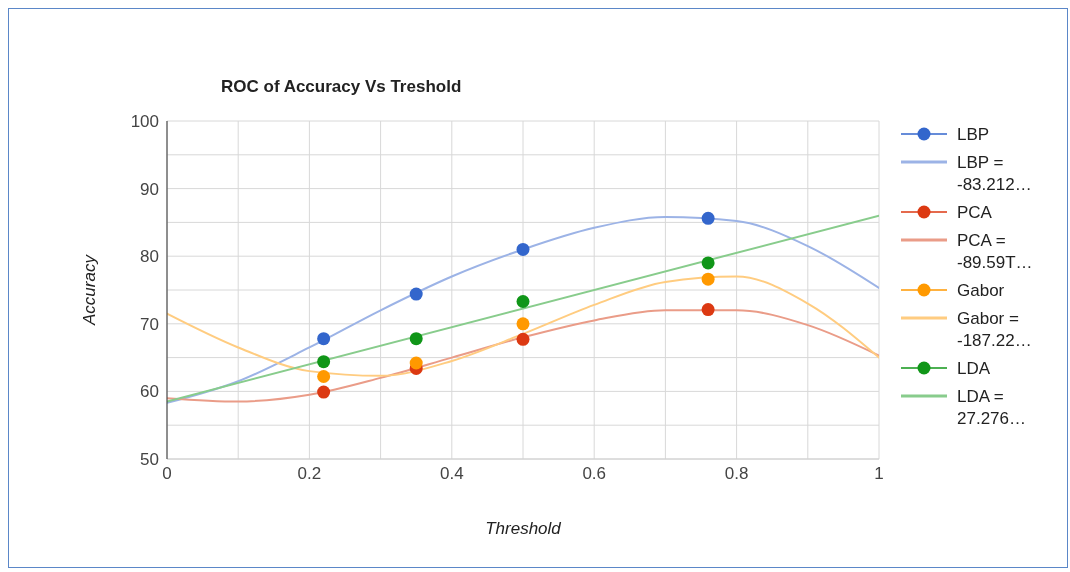 The width and height of the screenshot is (1070, 572). What do you see at coordinates (981, 291) in the screenshot?
I see `legend-label: Gabor` at bounding box center [981, 291].